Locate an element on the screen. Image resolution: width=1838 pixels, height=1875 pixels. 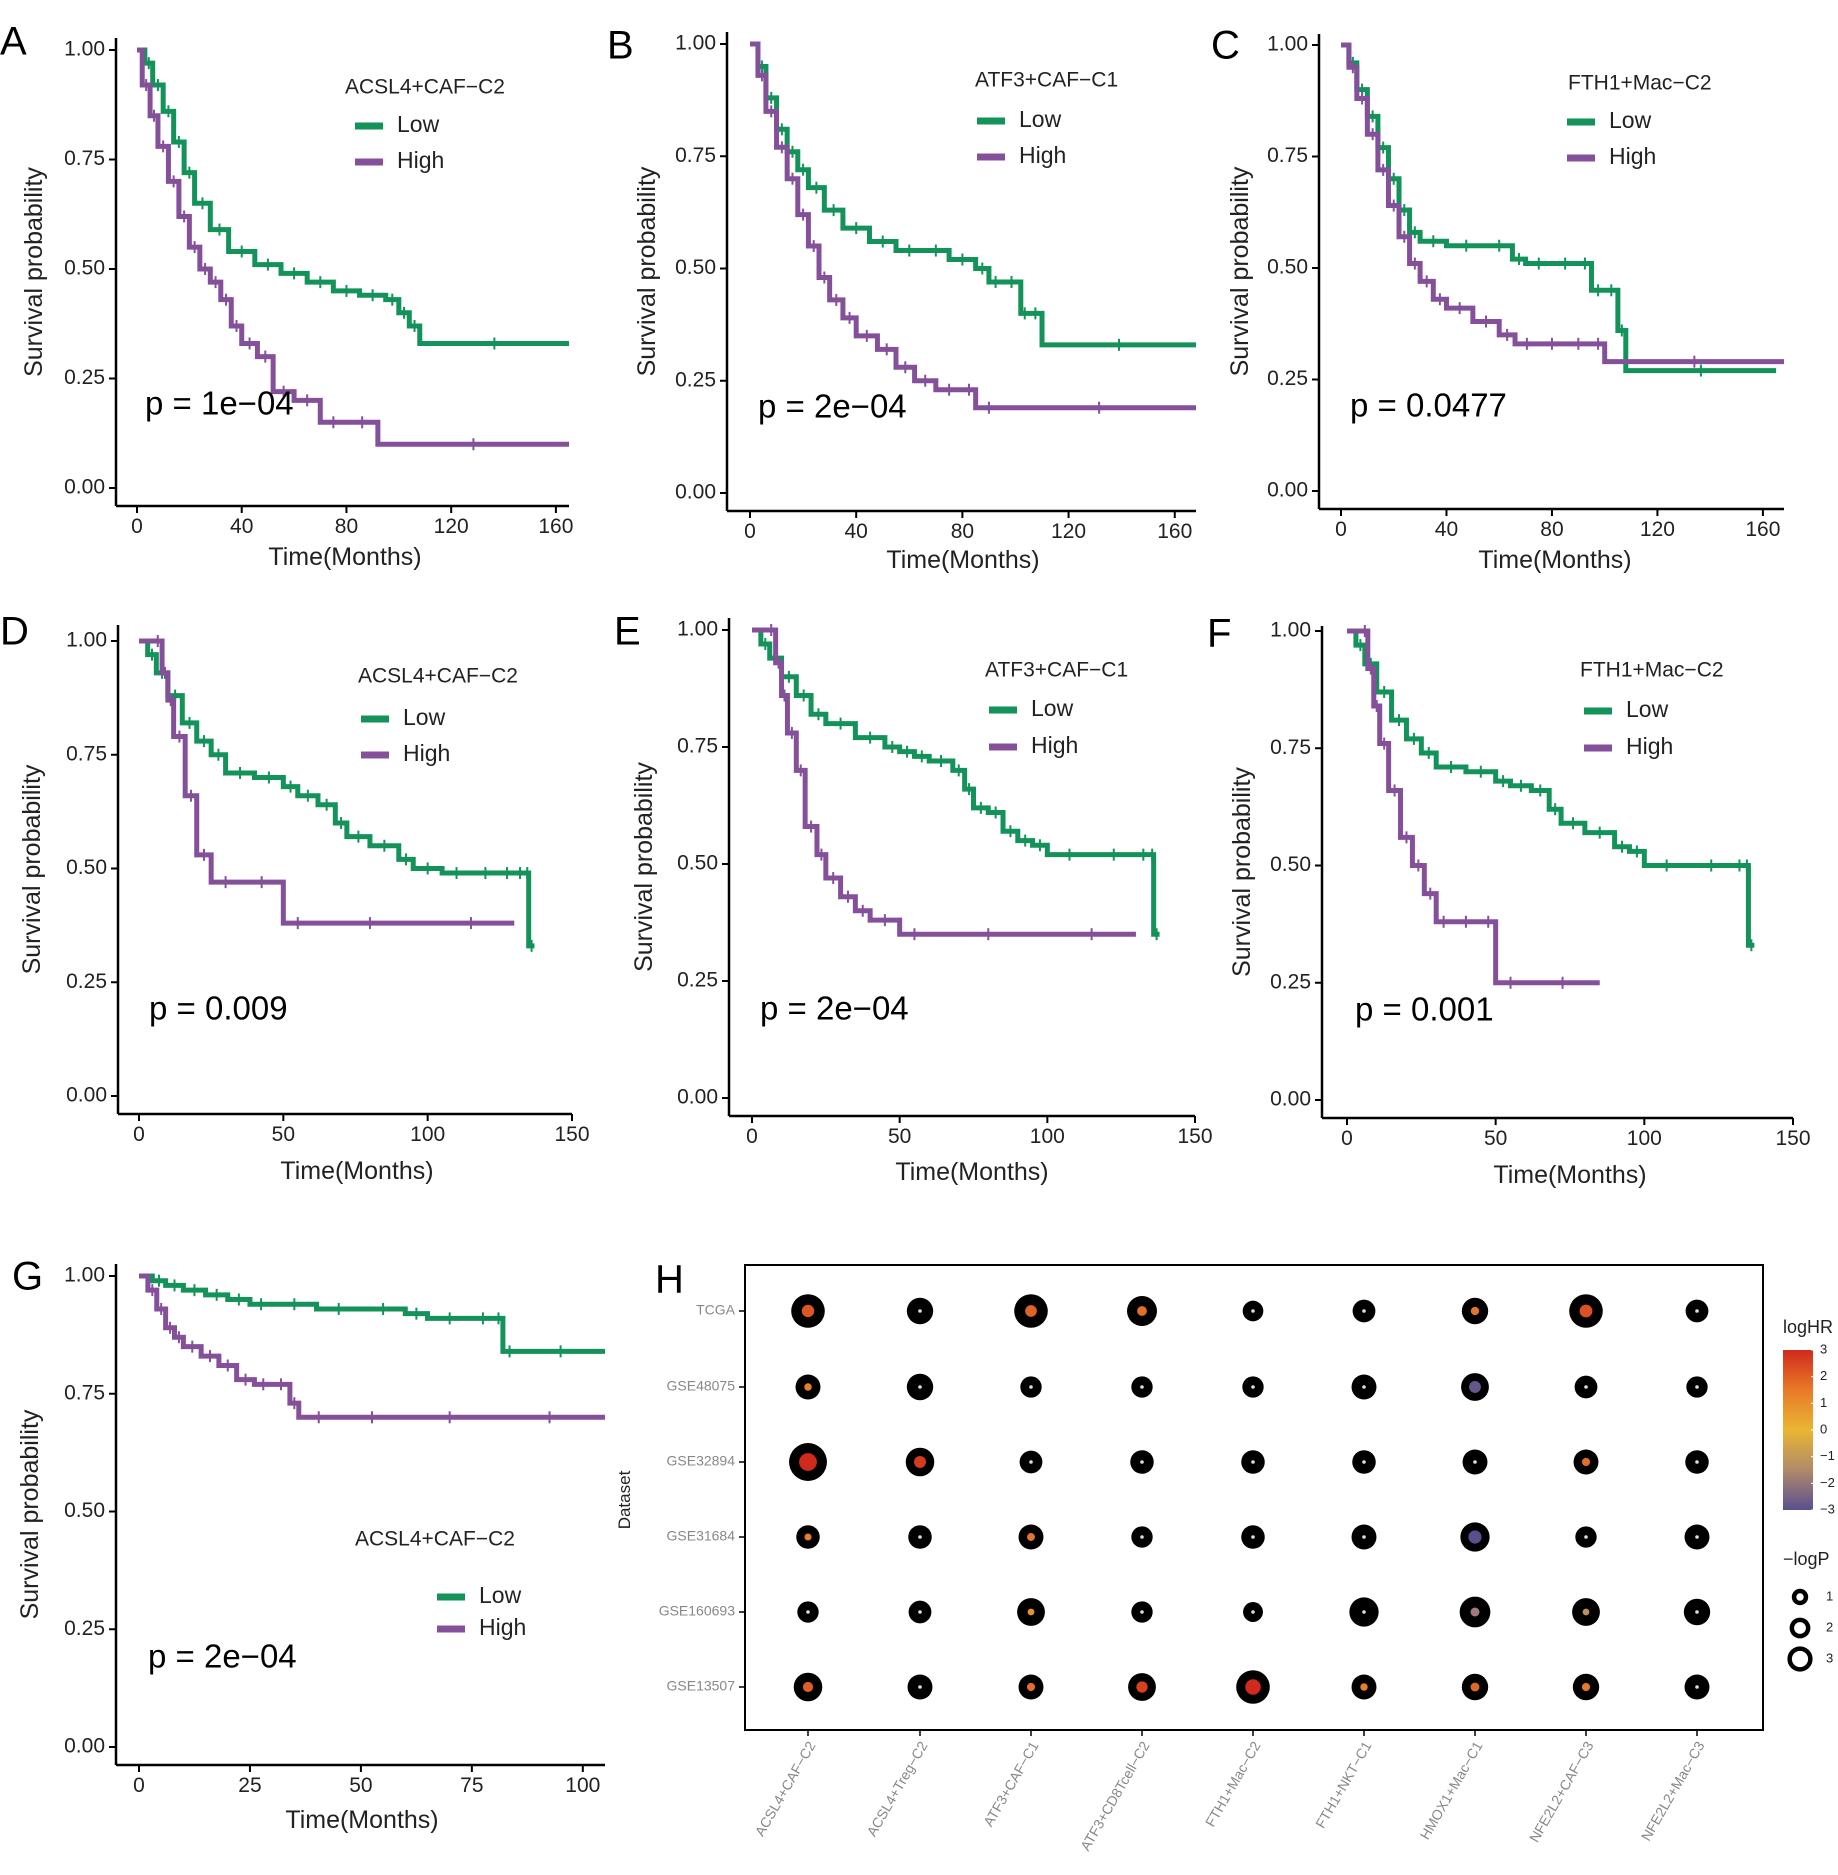
x-tick-label: 80 is located at coordinates (346, 526).